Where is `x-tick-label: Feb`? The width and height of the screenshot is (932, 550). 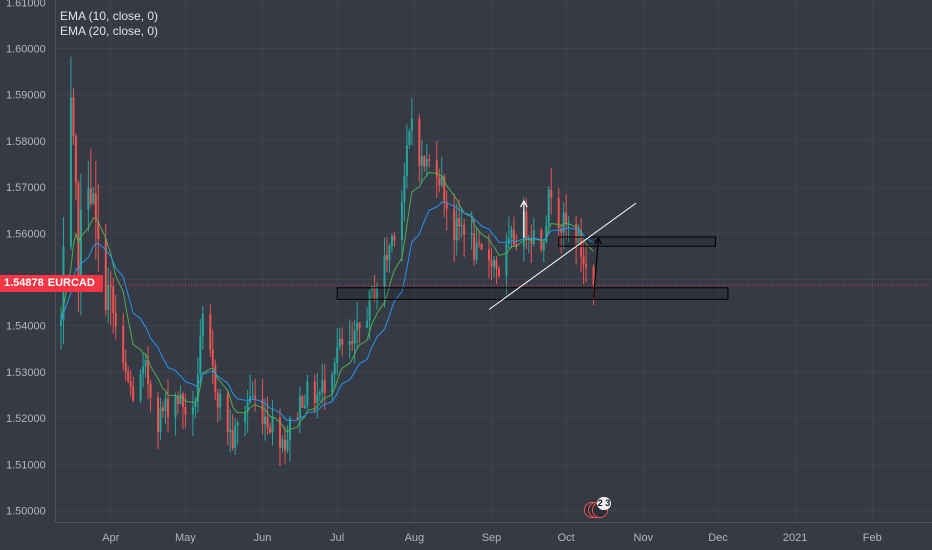
x-tick-label: Feb is located at coordinates (872, 538).